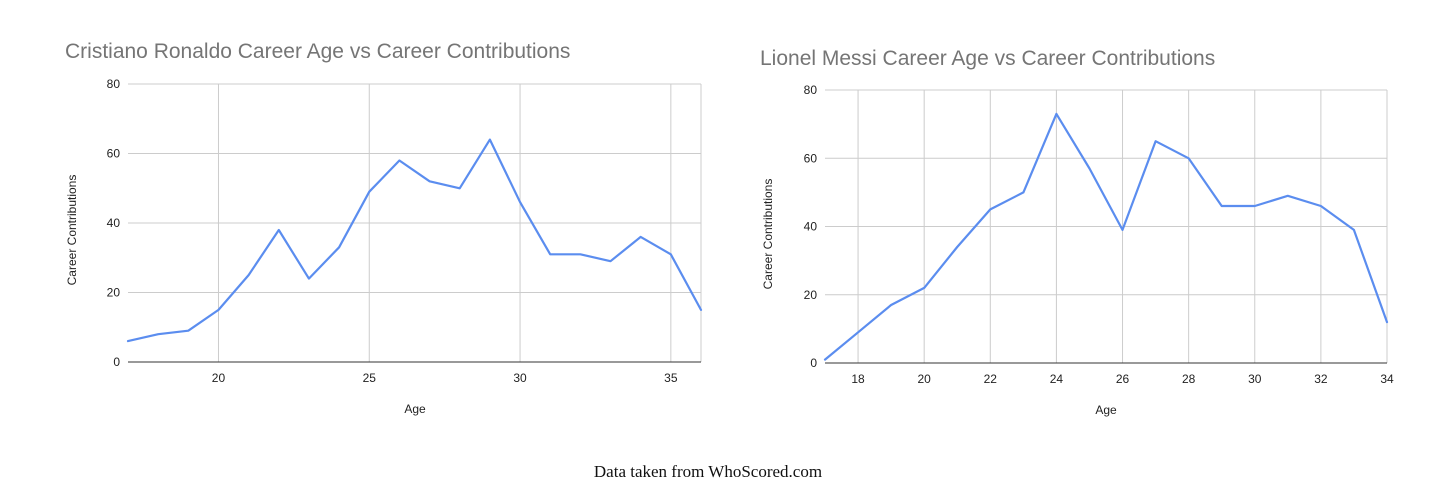 This screenshot has width=1436, height=500. I want to click on x-tick-label: 25, so click(370, 378).